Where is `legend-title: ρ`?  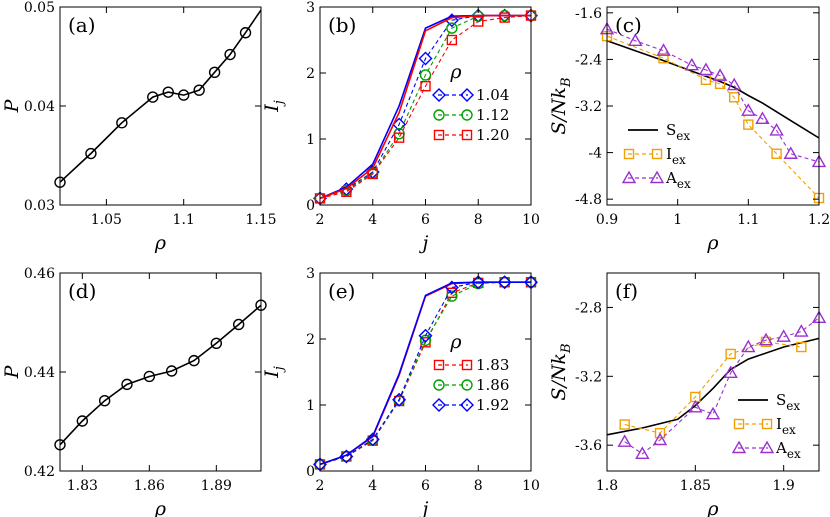
legend-title: ρ is located at coordinates (455, 72).